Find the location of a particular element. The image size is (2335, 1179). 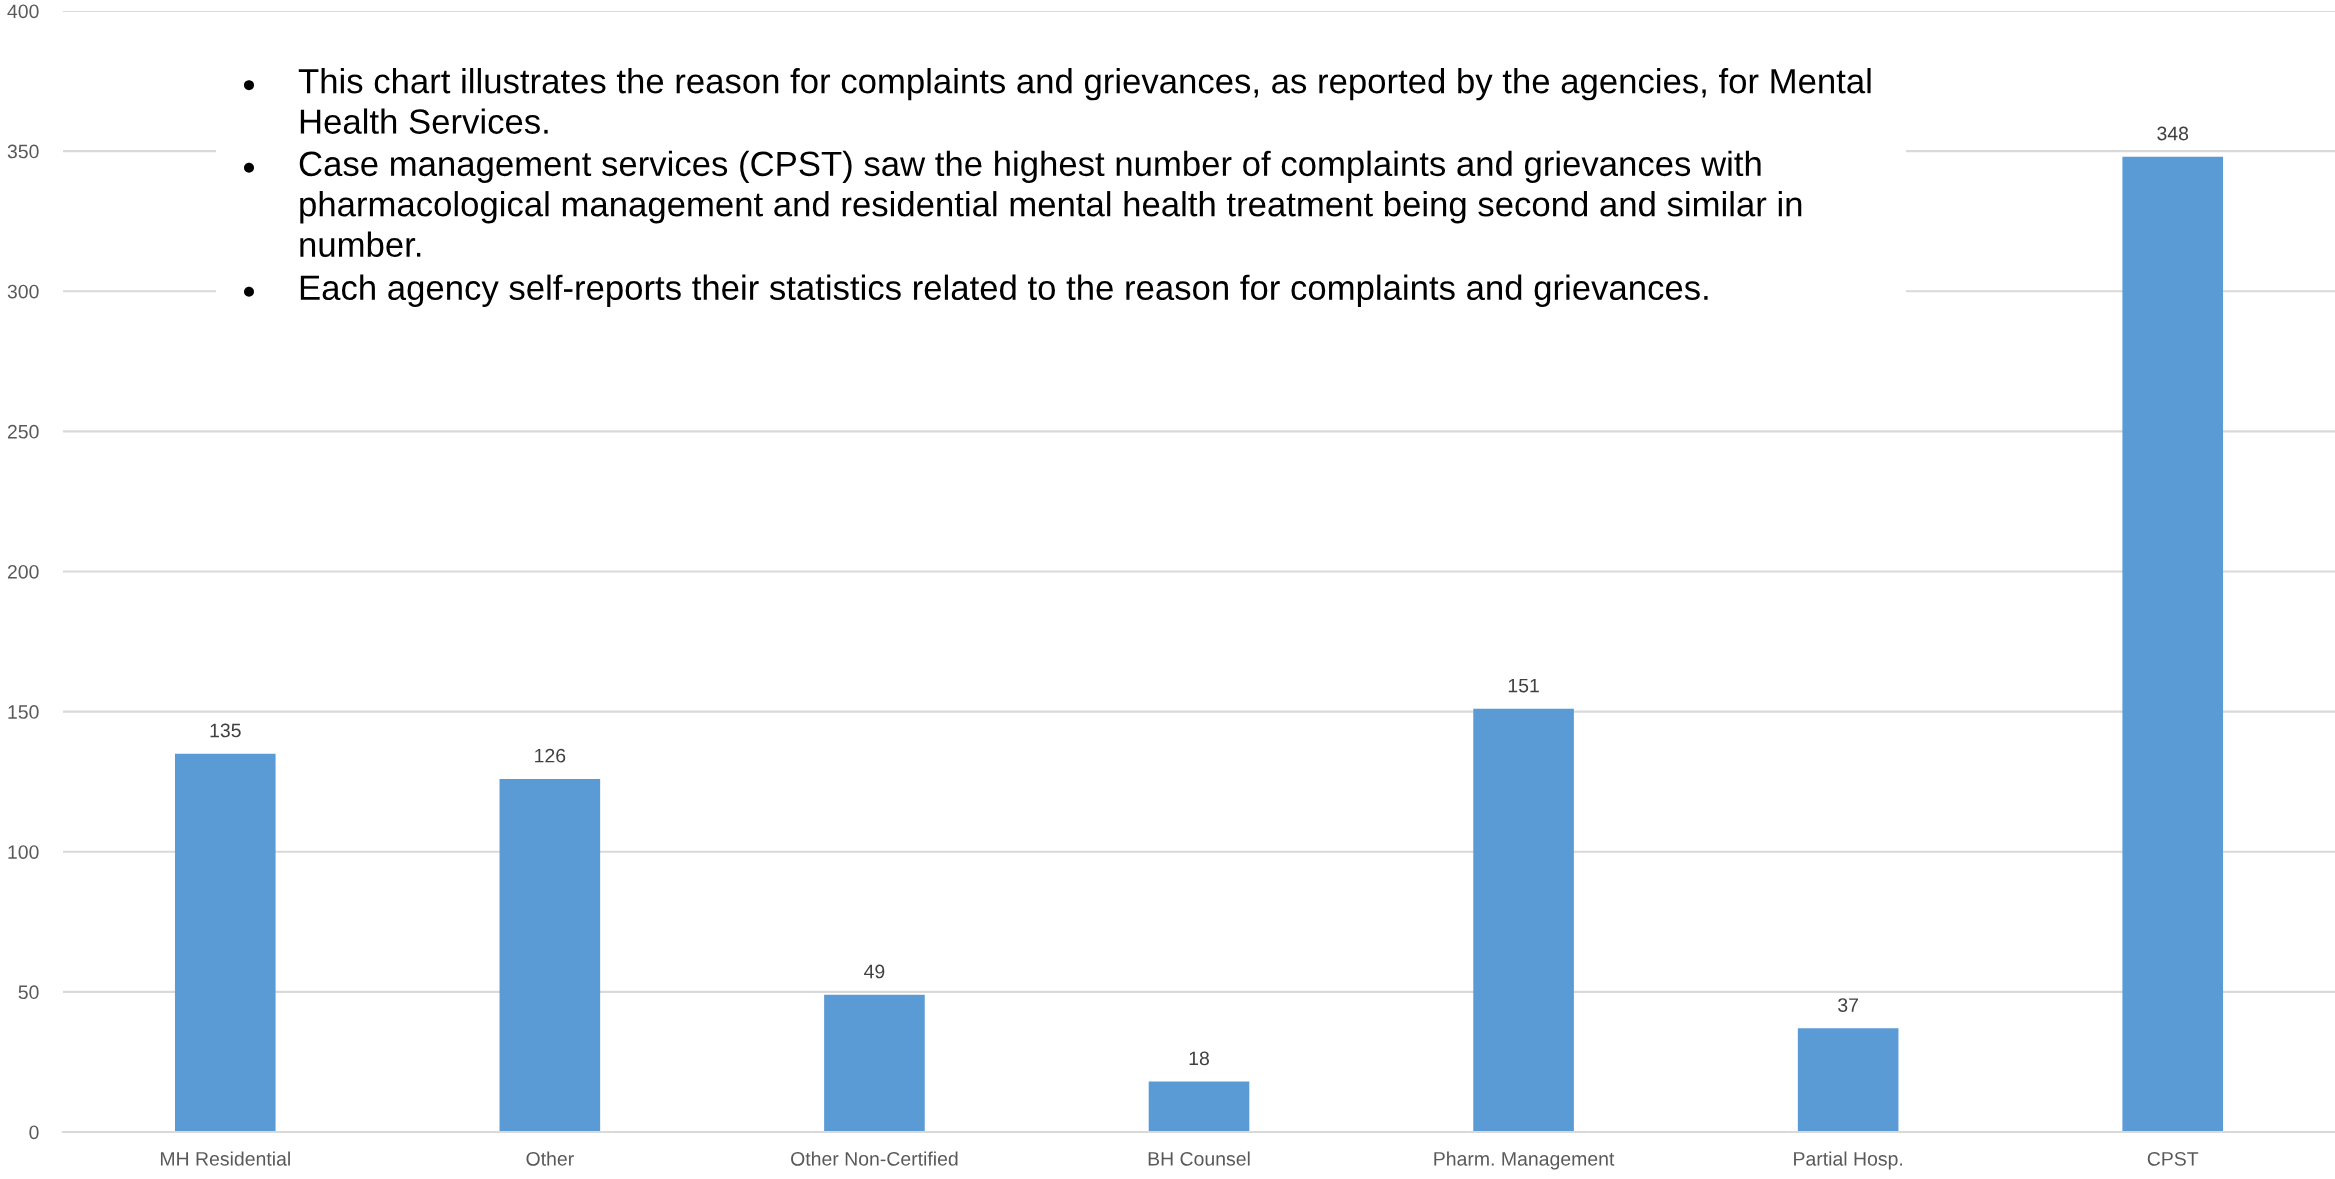

y-tick-label: 150 is located at coordinates (23, 712).